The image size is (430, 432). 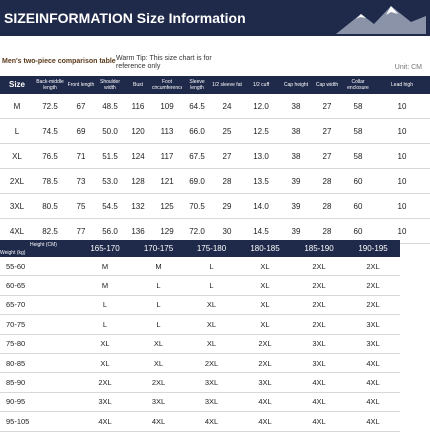 I want to click on header-title: SIZEINFORMATION Size Information, so click(x=125, y=18).